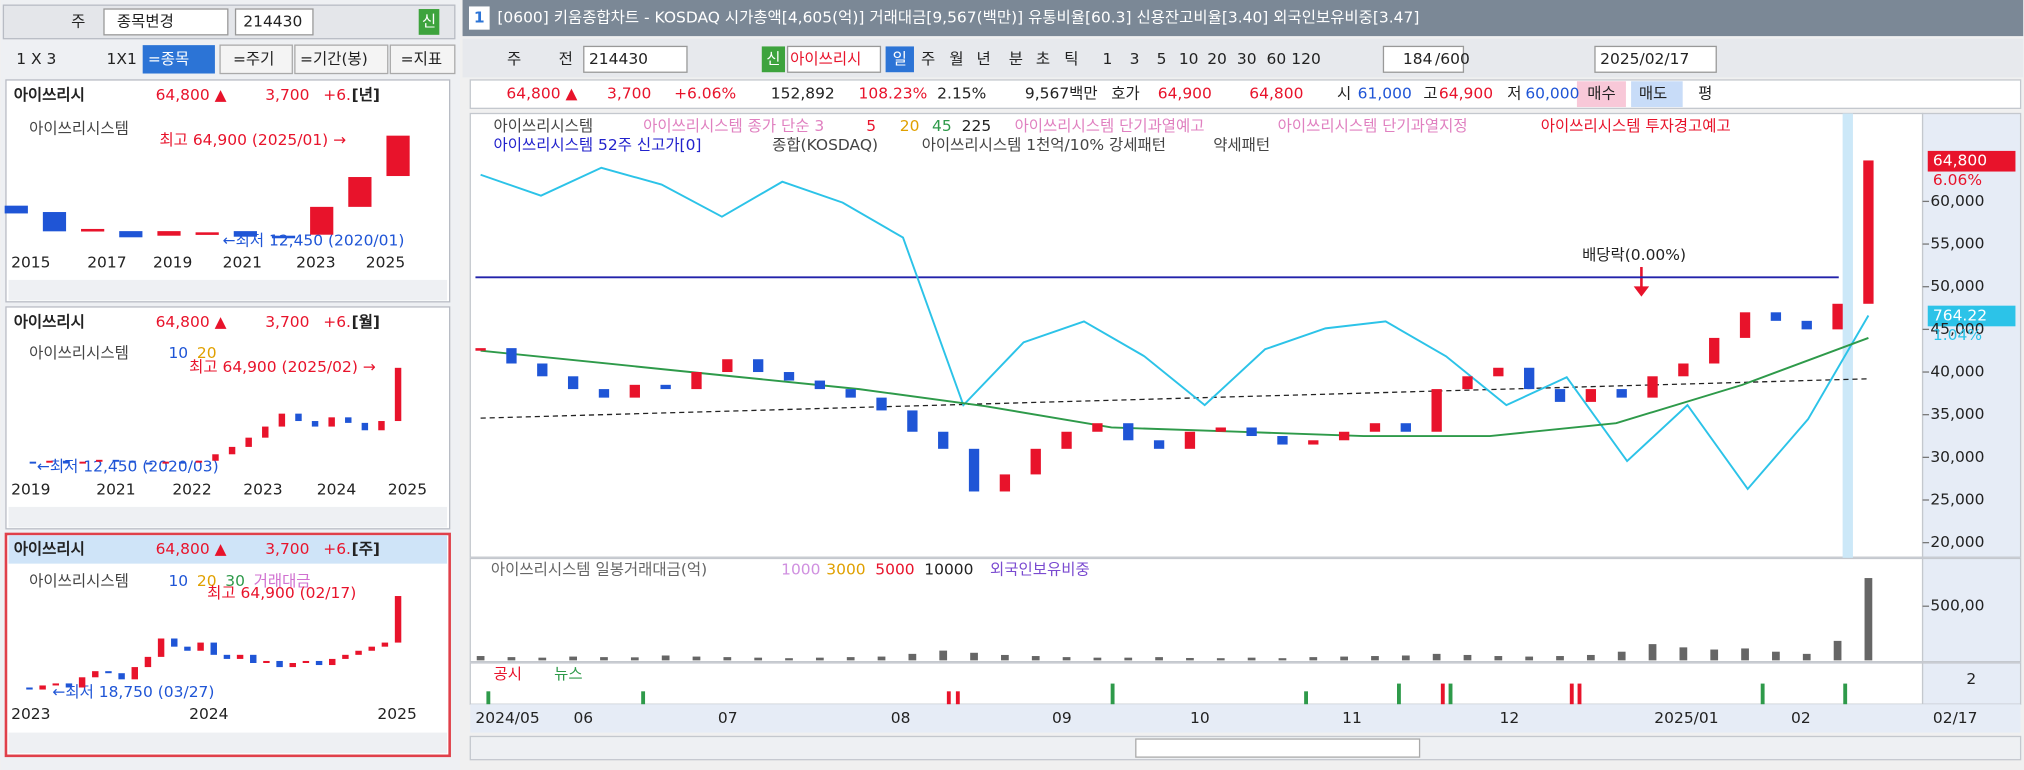 The width and height of the screenshot is (2024, 770). Describe the element at coordinates (207, 353) in the screenshot. I see `legend-text: 20` at that location.